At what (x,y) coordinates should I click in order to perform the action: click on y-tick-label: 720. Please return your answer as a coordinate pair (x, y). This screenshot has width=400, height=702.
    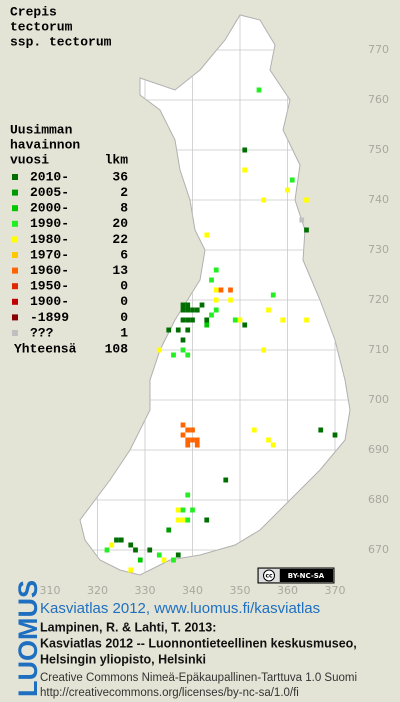
    Looking at the image, I should click on (378, 299).